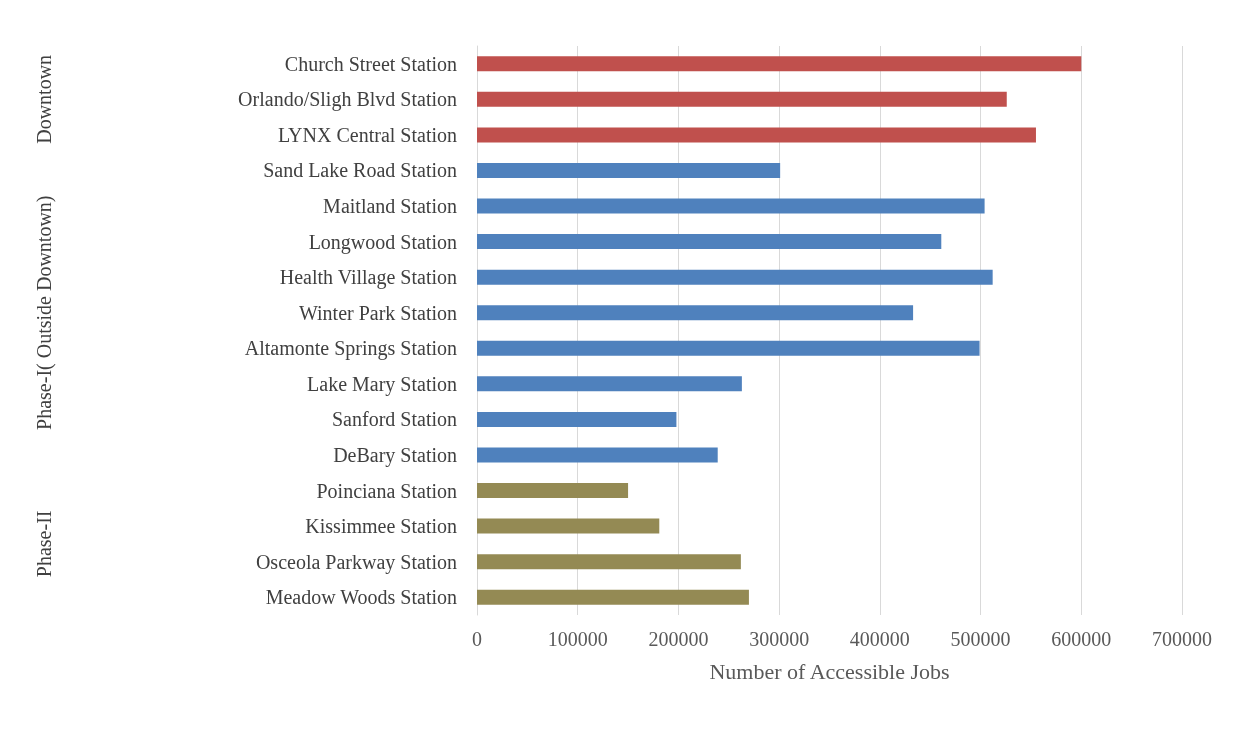 The height and width of the screenshot is (731, 1250). What do you see at coordinates (678, 639) in the screenshot?
I see `x-tick-label: 200000` at bounding box center [678, 639].